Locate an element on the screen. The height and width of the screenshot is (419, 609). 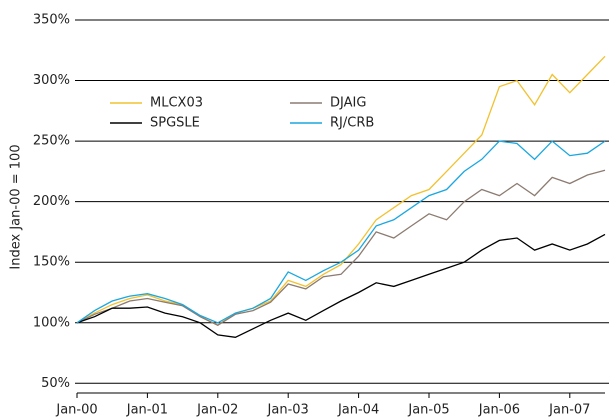
y-tick-label: 300% is located at coordinates (51, 80).